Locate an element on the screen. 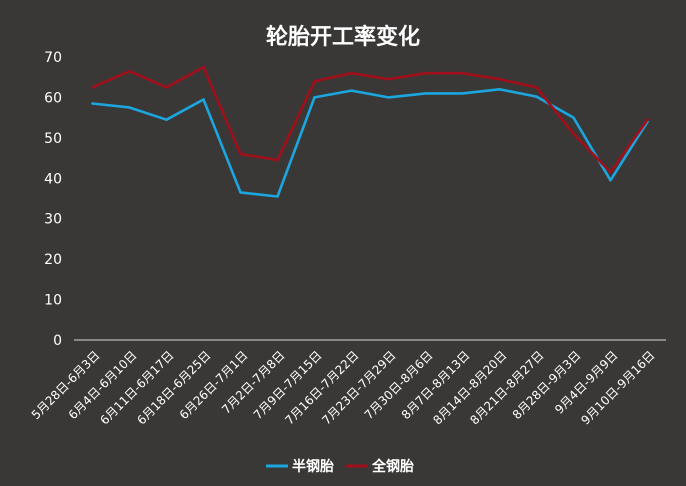 Image resolution: width=686 pixels, height=486 pixels. legend: 半钢胎 全钢胎 is located at coordinates (340, 466).